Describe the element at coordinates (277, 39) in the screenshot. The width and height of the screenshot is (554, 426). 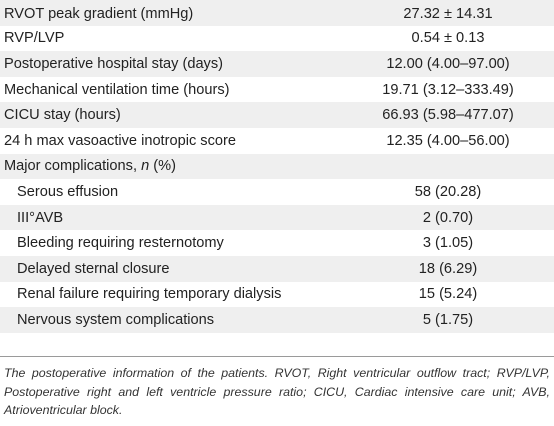
I see `table-row: RVP/LVP 0.54 ± 0.13` at that location.